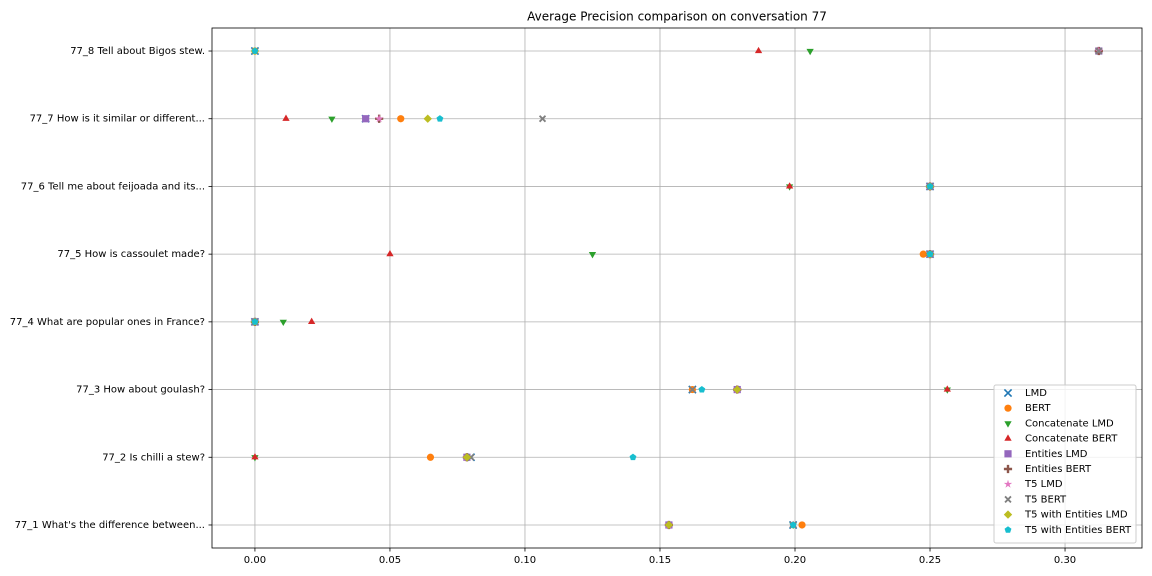  What do you see at coordinates (137, 51) in the screenshot?
I see `y-tick-label: 77_8 Tell about Bigos stew.` at bounding box center [137, 51].